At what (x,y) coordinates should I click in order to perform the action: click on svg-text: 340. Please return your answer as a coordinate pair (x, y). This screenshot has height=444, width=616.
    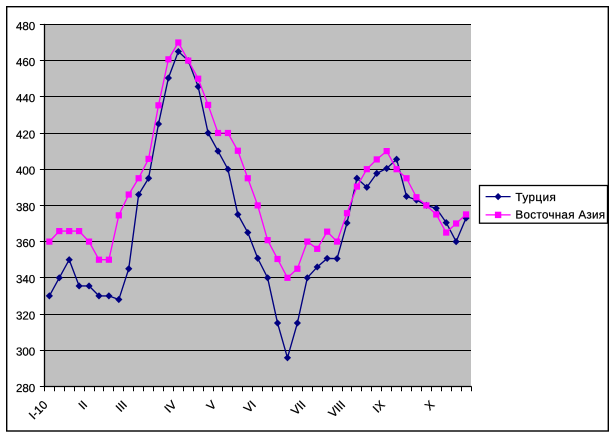
    Looking at the image, I should click on (25, 280).